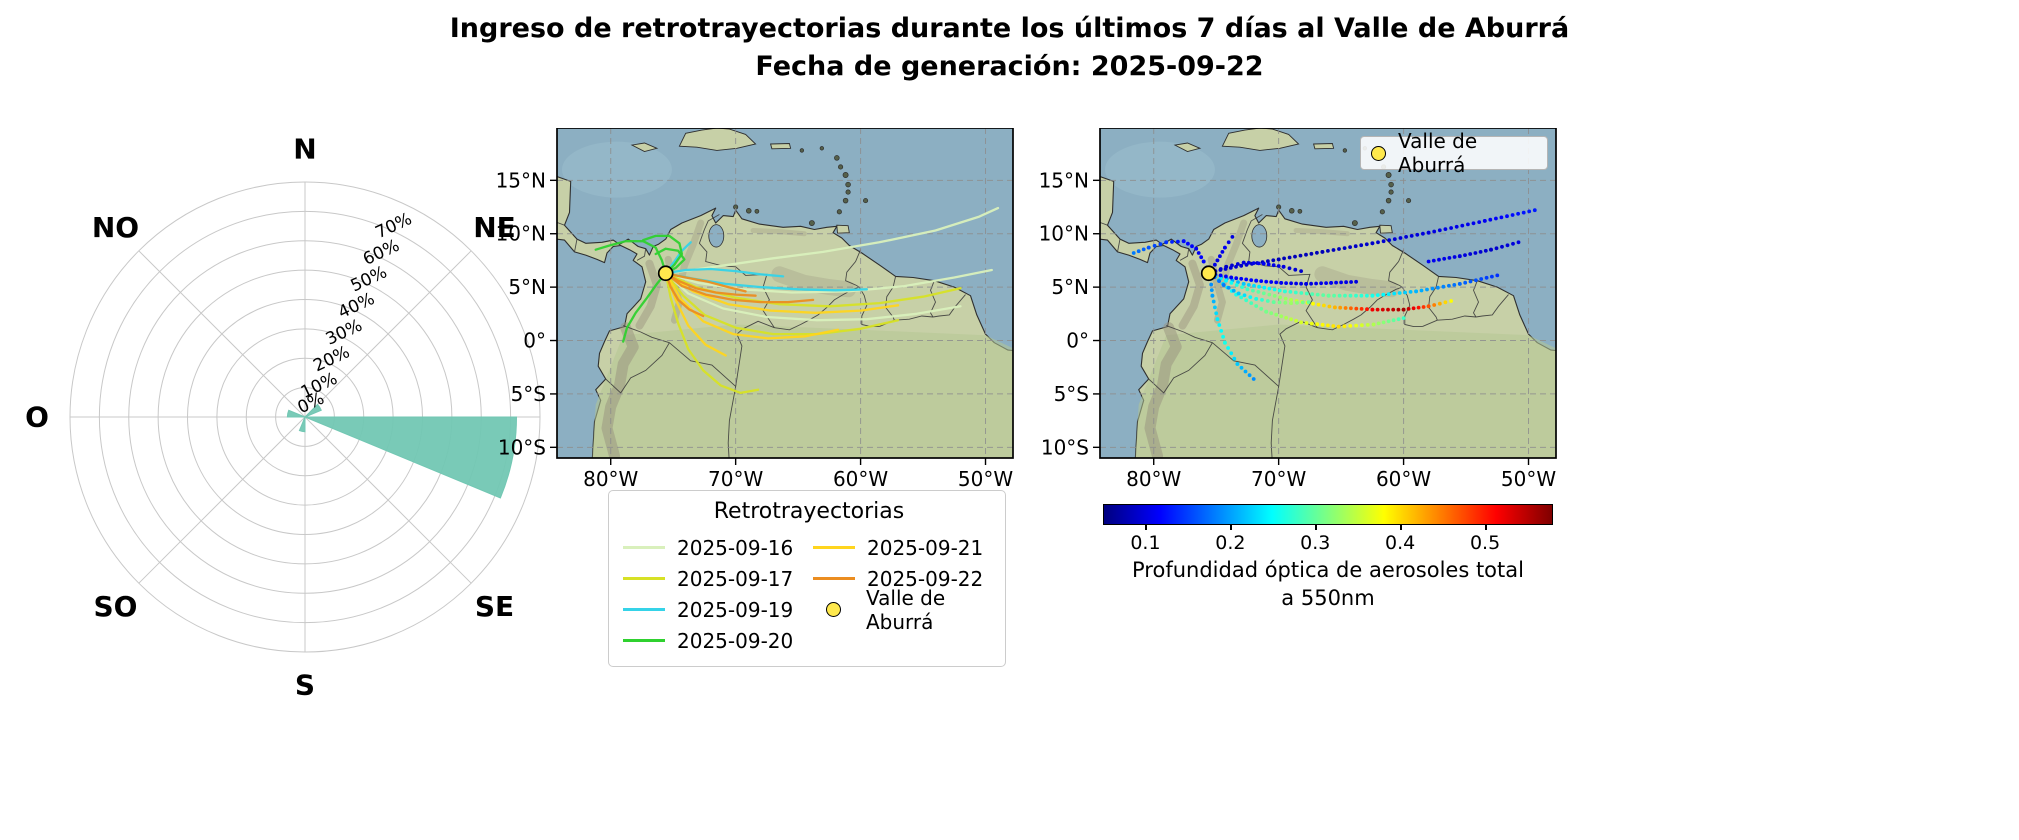 The image size is (2019, 840). What do you see at coordinates (860, 479) in the screenshot?
I see `x-tick-label: 60°W` at bounding box center [860, 479].